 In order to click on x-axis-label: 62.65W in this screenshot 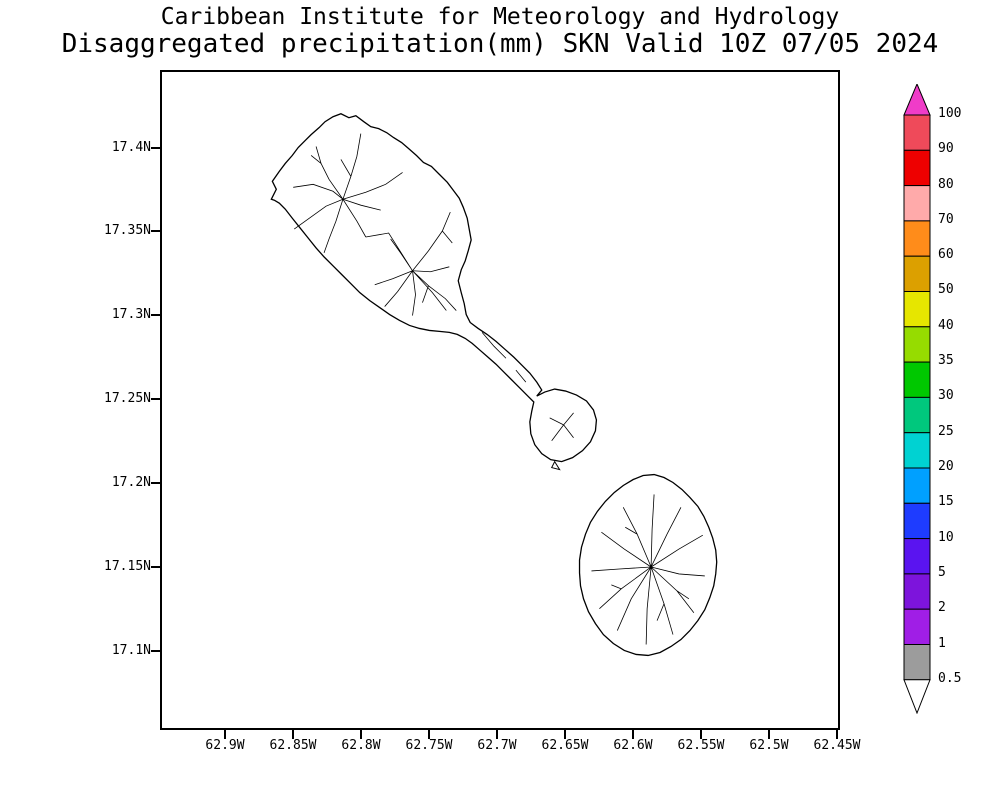, I will do `click(565, 745)`.